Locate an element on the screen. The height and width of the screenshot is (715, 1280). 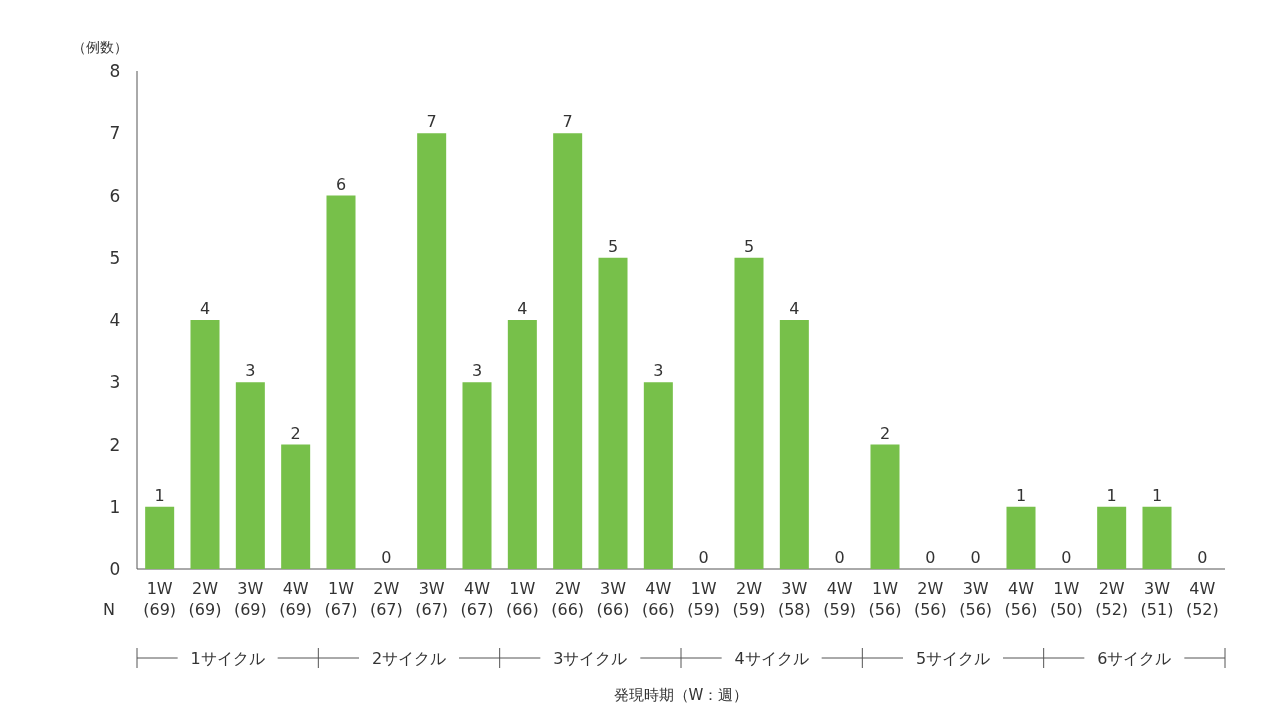
x-tick-label: 4W (67) is located at coordinates (477, 599).